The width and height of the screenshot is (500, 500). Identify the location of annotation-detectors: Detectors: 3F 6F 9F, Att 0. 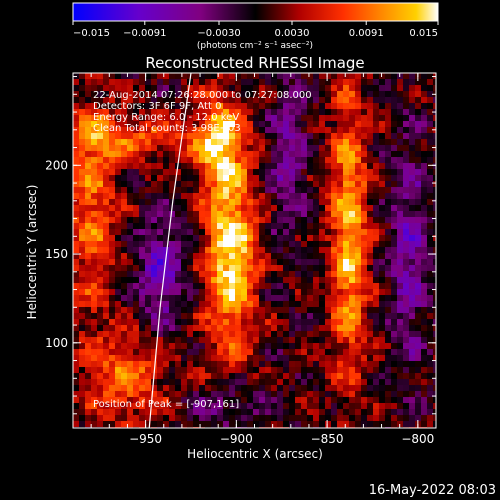
(157, 106).